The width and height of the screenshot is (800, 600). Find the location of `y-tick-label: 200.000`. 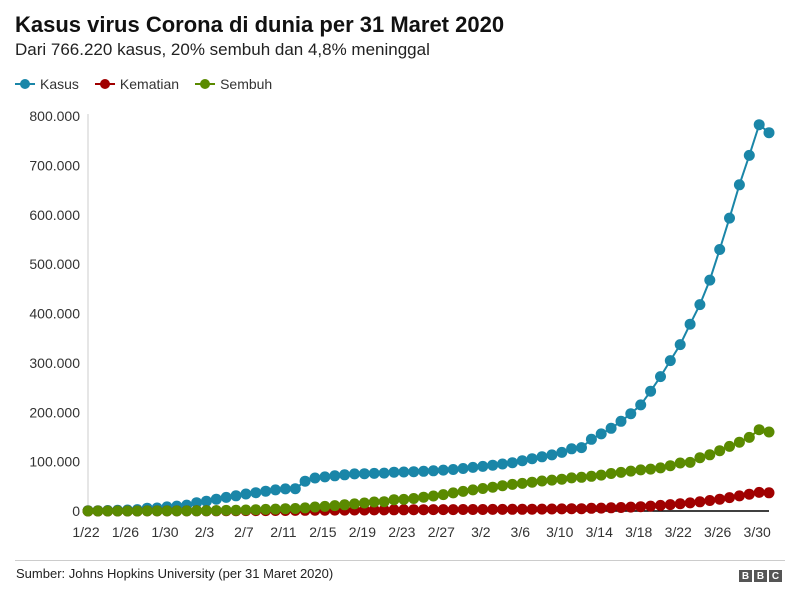

y-tick-label: 200.000 is located at coordinates (54, 412).